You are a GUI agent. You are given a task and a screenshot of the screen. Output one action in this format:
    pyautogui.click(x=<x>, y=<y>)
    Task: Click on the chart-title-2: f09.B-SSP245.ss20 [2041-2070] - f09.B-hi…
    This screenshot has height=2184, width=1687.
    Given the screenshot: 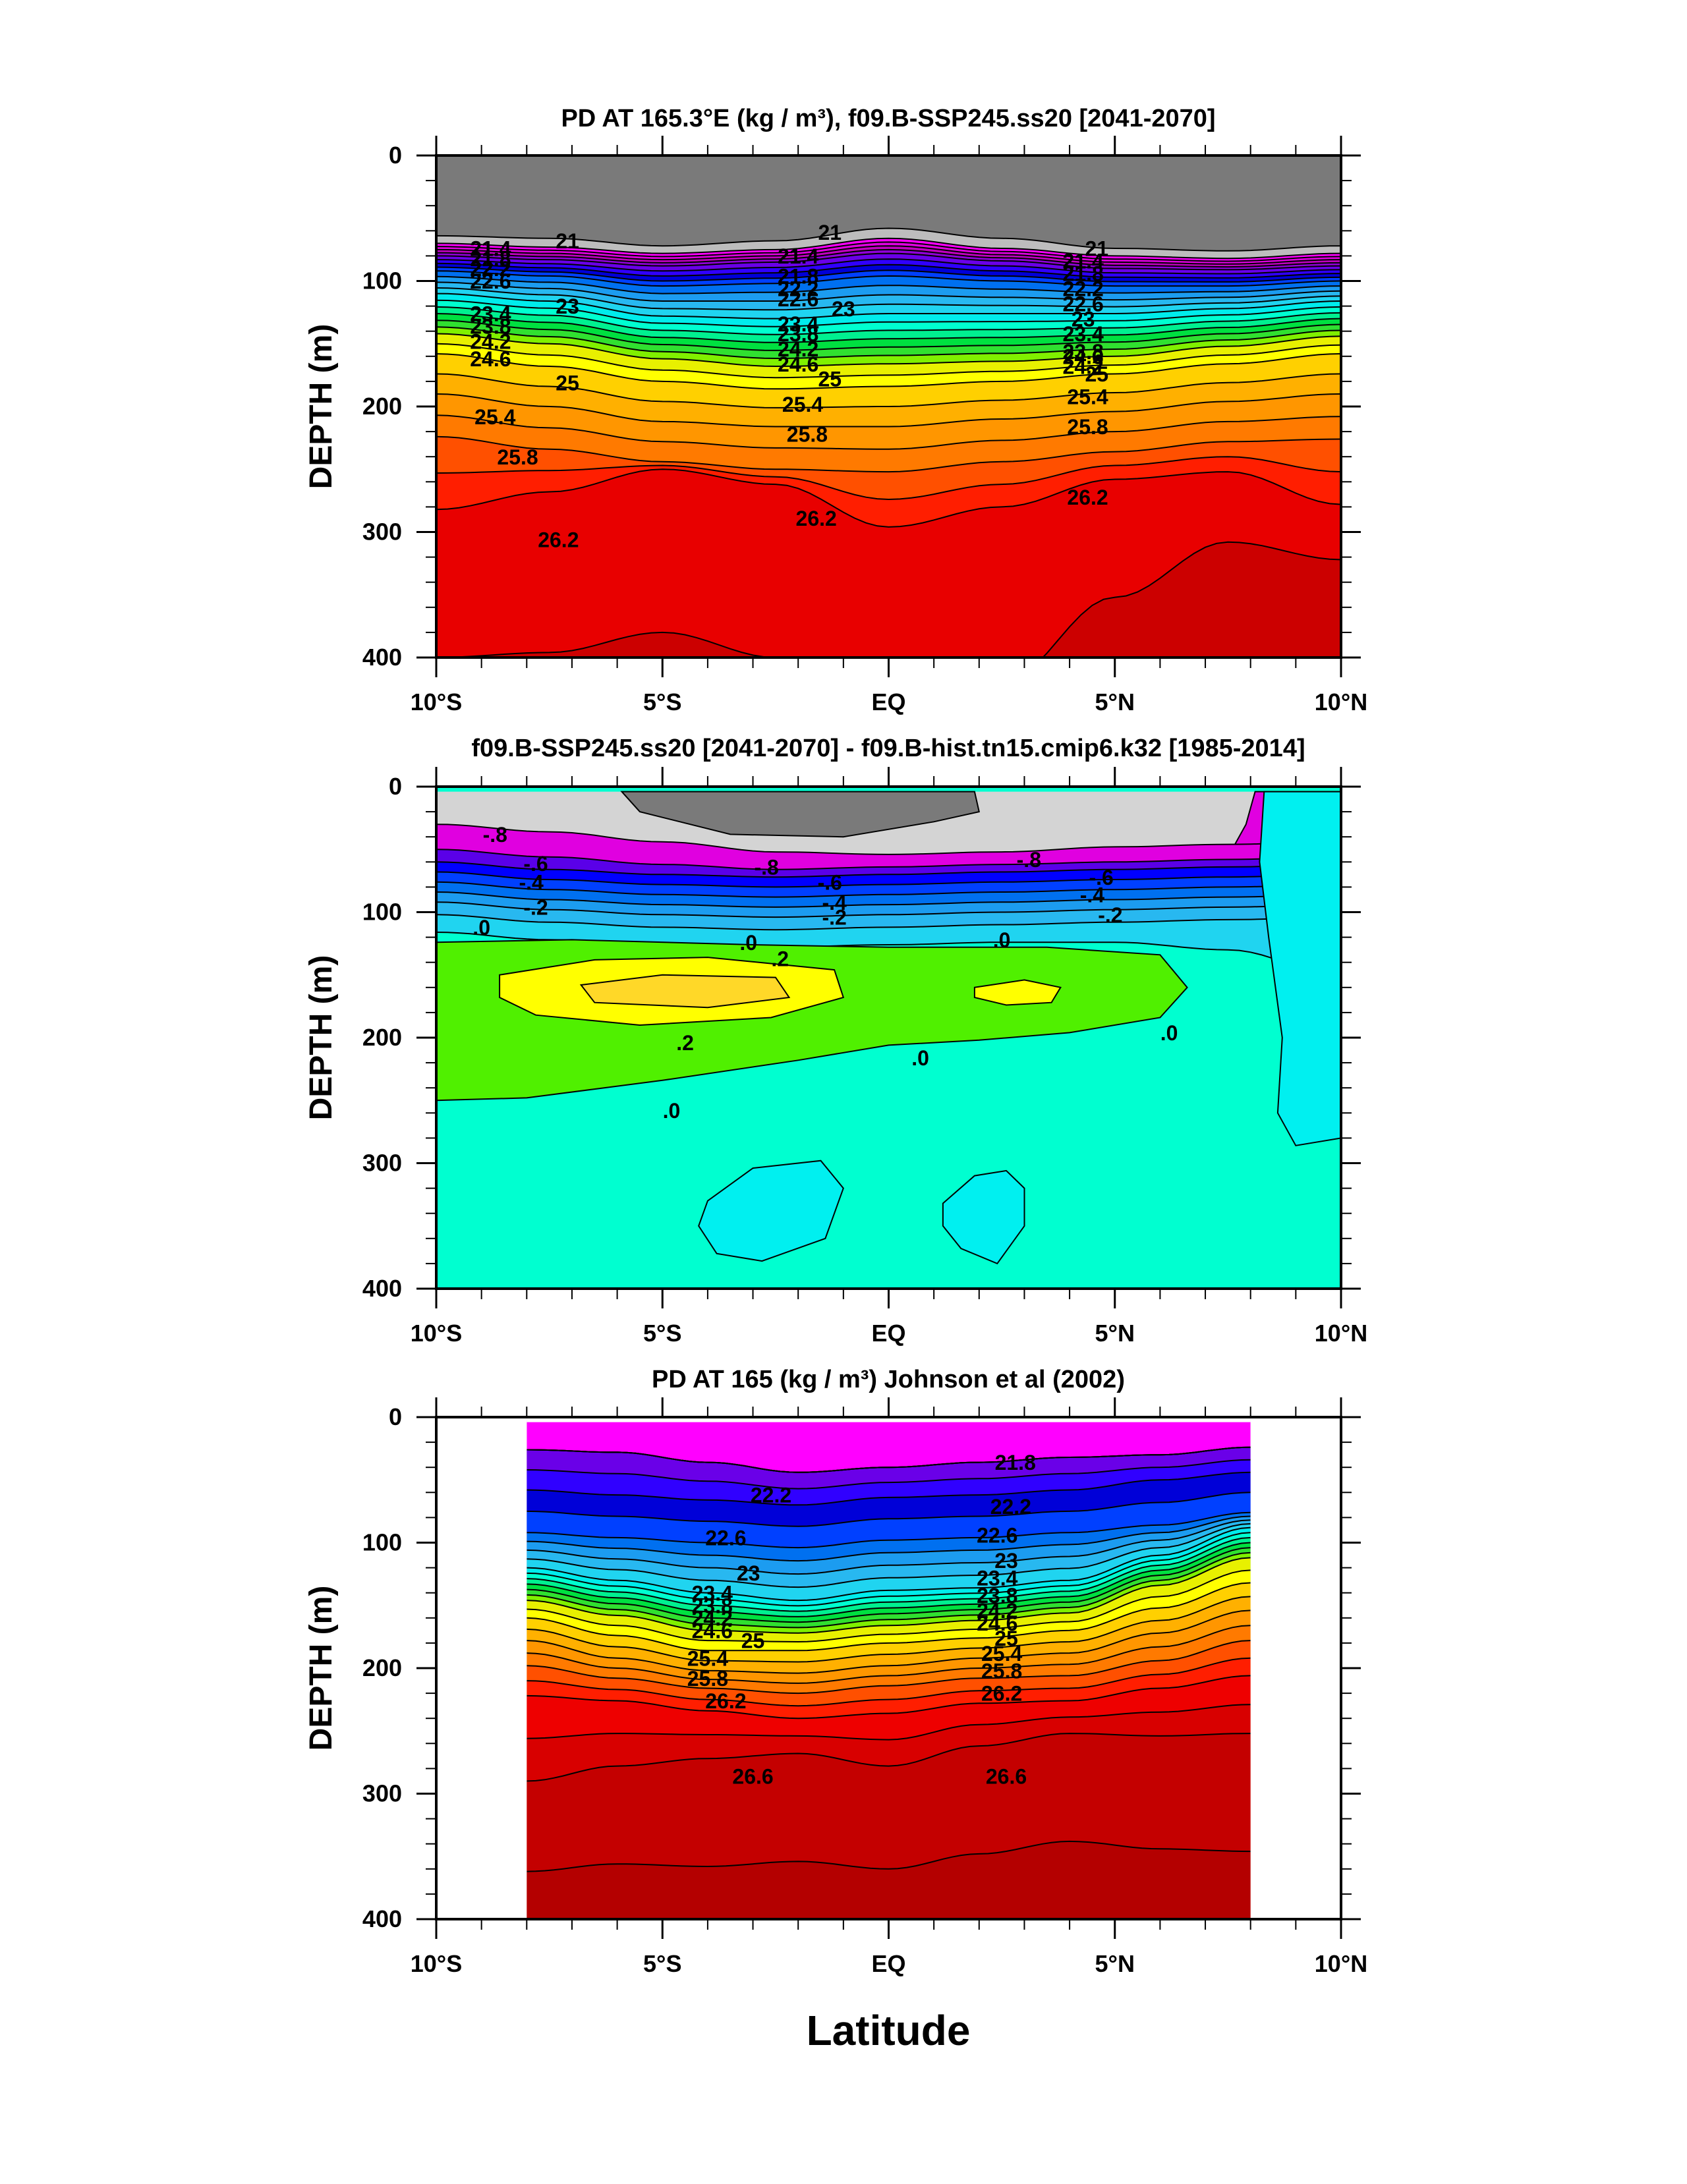 What is the action you would take?
    pyautogui.click(x=888, y=748)
    